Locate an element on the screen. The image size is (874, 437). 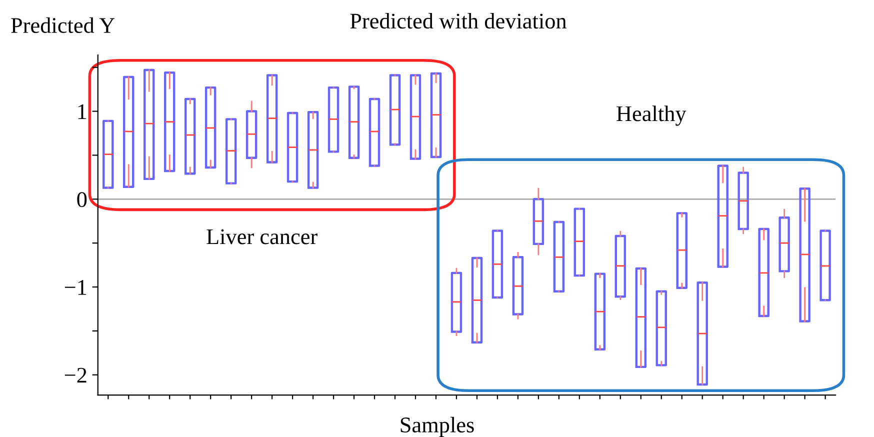
y-axis-title: Predicted Y is located at coordinates (63, 25).